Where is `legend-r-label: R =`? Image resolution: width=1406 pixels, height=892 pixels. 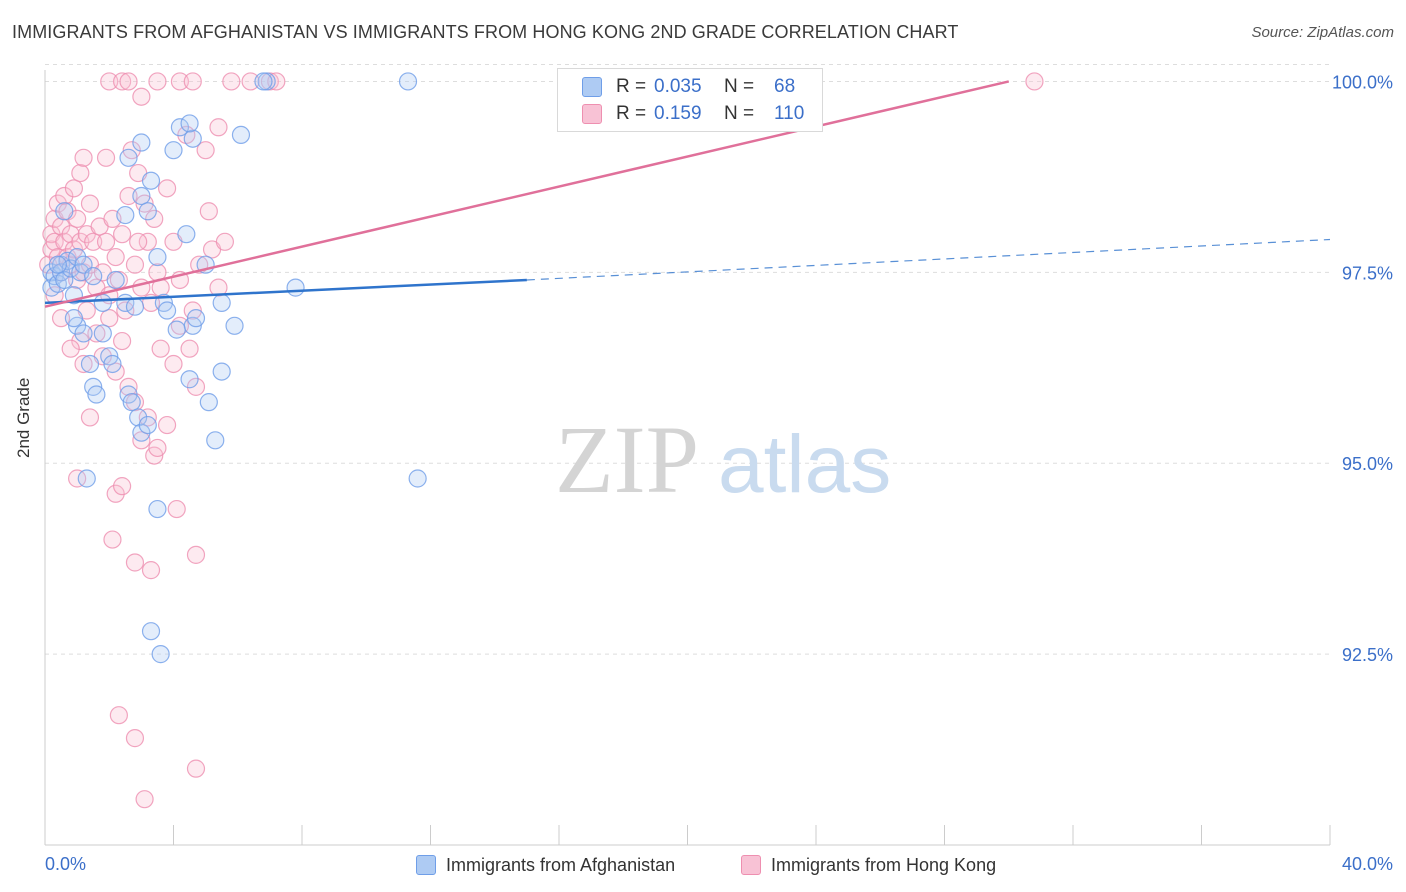
legend-r-label: R = is located at coordinates (631, 113).